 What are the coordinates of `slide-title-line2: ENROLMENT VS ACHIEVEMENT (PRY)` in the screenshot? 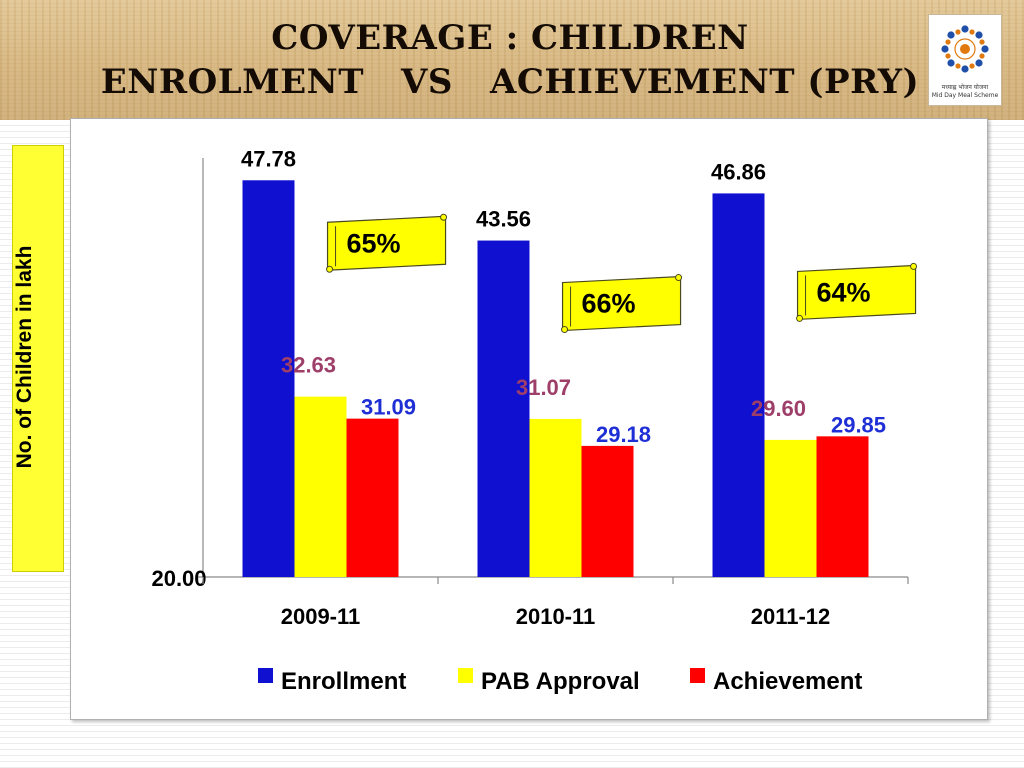 It's located at (510, 82).